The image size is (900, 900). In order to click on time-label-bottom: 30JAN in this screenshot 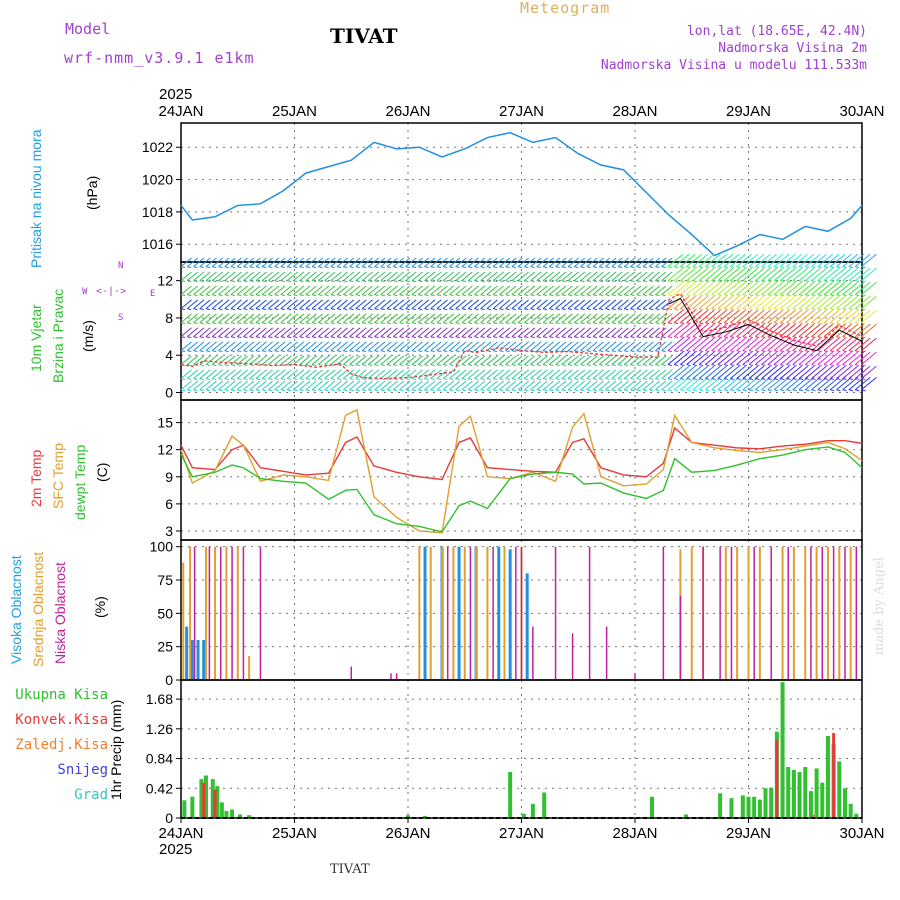, I will do `click(861, 833)`.